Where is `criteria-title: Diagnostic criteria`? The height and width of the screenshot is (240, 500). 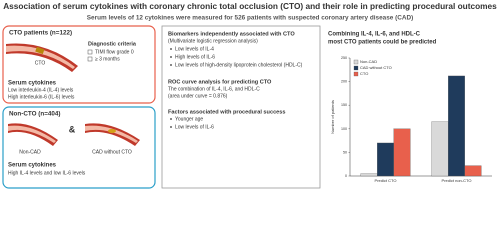 criteria-title: Diagnostic criteria is located at coordinates (112, 44).